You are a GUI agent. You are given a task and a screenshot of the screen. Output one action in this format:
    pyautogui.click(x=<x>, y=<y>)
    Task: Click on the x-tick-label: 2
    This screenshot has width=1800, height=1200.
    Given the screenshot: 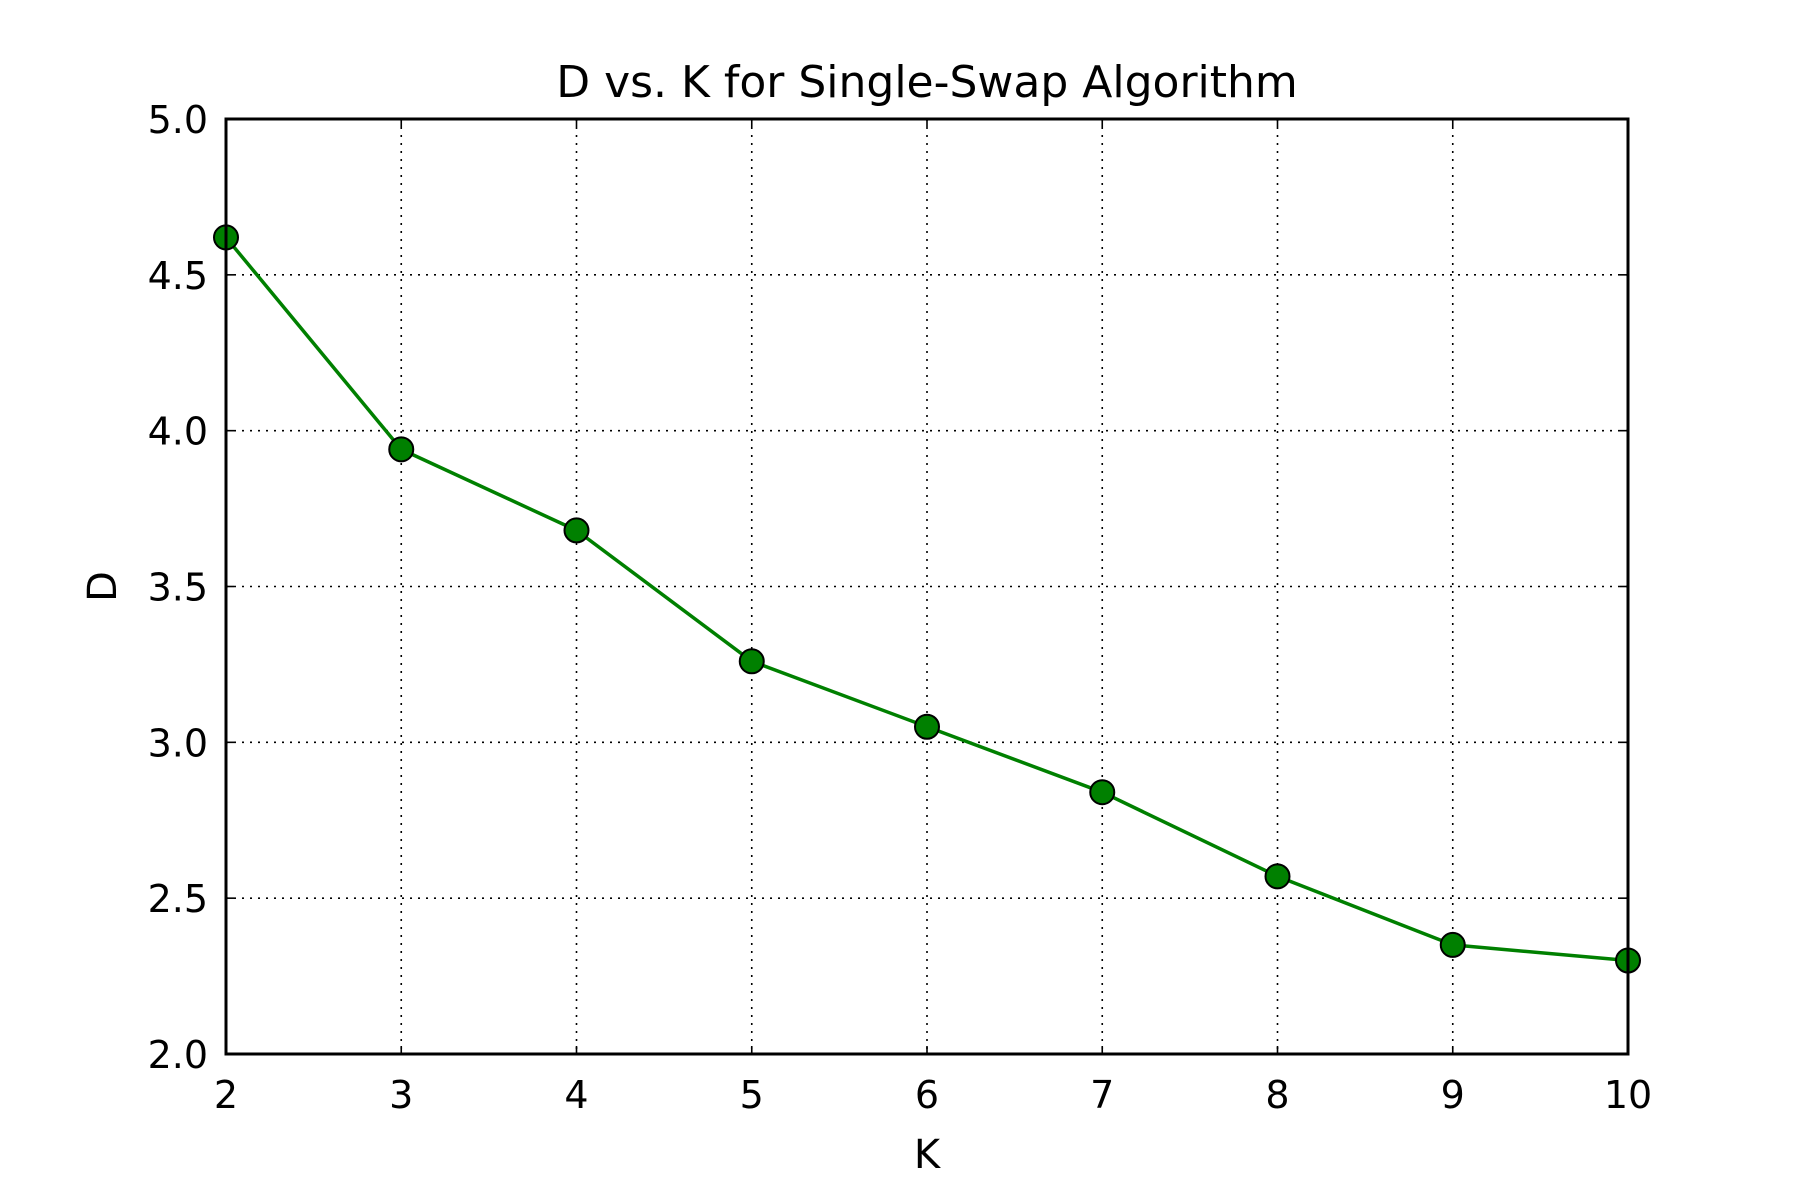 What is the action you would take?
    pyautogui.click(x=226, y=1095)
    